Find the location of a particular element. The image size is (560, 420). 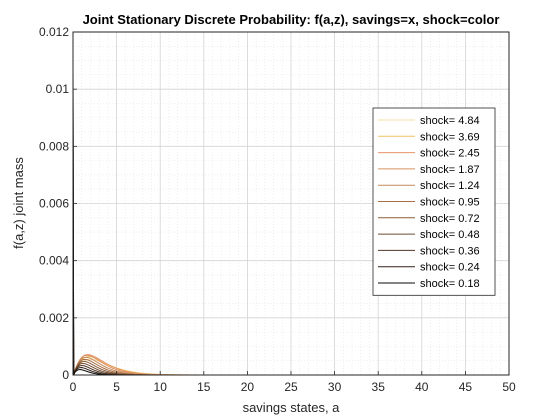

x-tick-label: 45 is located at coordinates (466, 387).